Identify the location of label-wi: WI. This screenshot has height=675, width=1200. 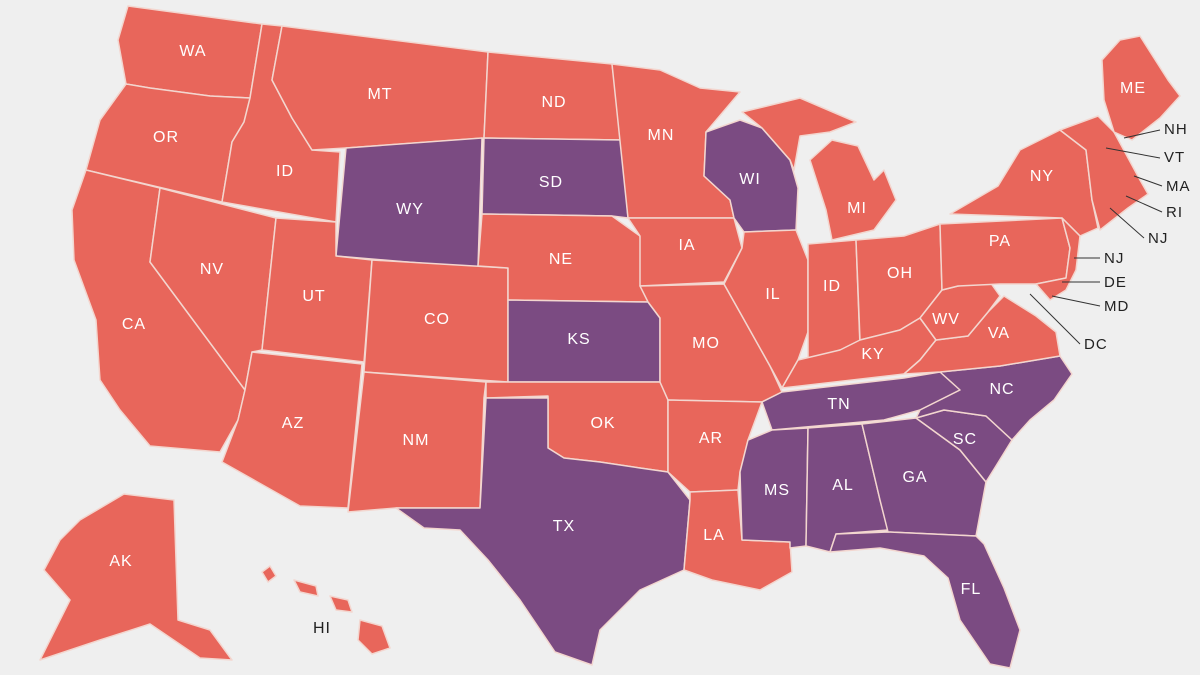
(750, 179).